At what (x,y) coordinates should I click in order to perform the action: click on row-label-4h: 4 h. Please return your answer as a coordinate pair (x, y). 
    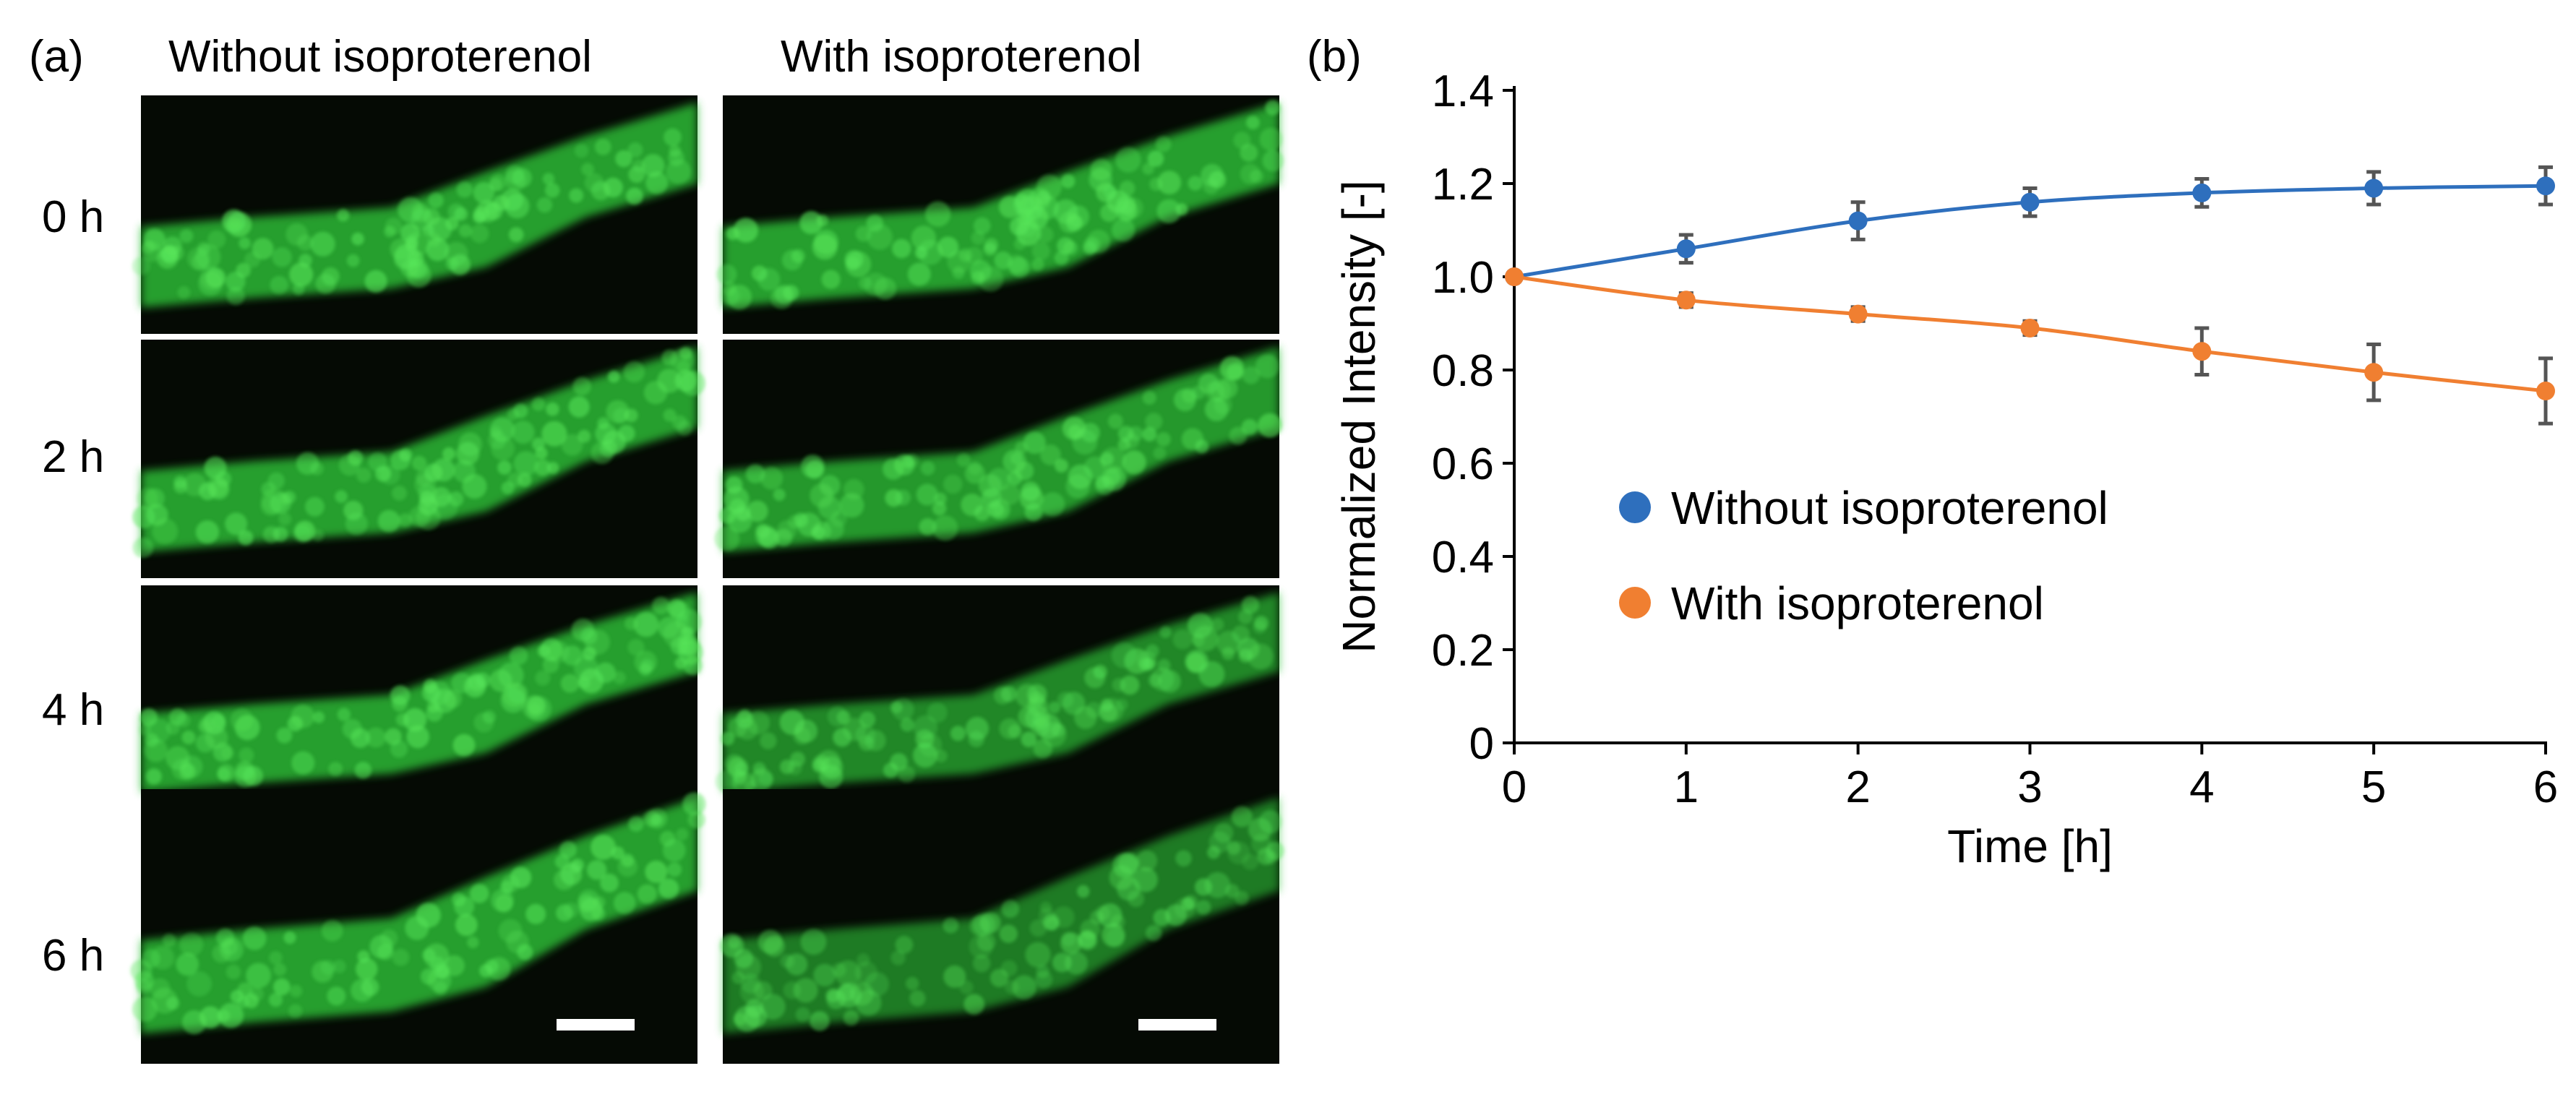
    Looking at the image, I should click on (74, 710).